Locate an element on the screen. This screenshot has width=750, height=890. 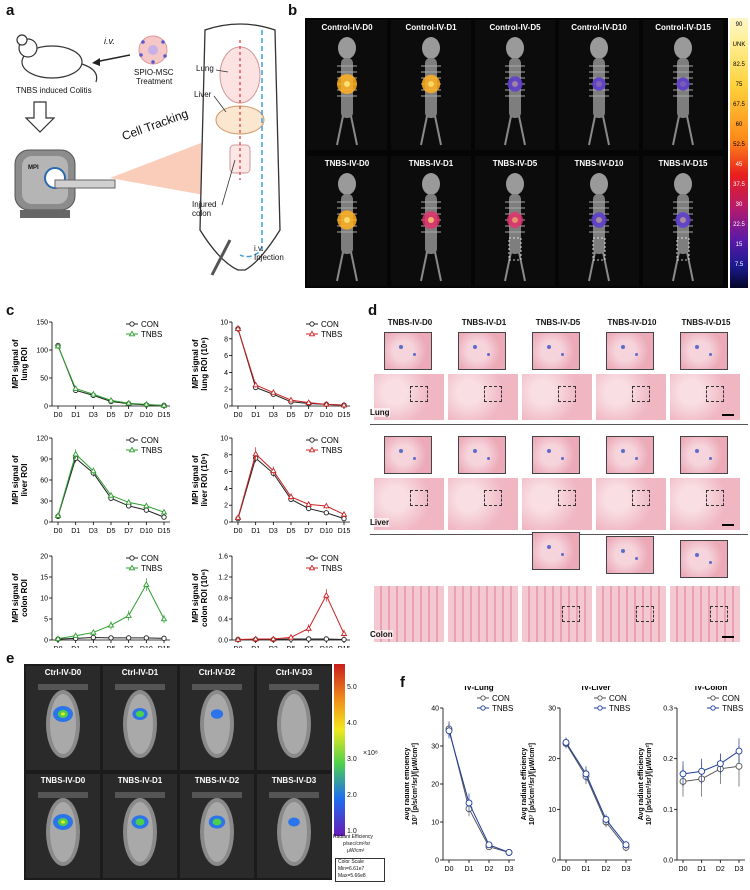
histology-column-title: TNBS-IV-D1 is located at coordinates (484, 322).